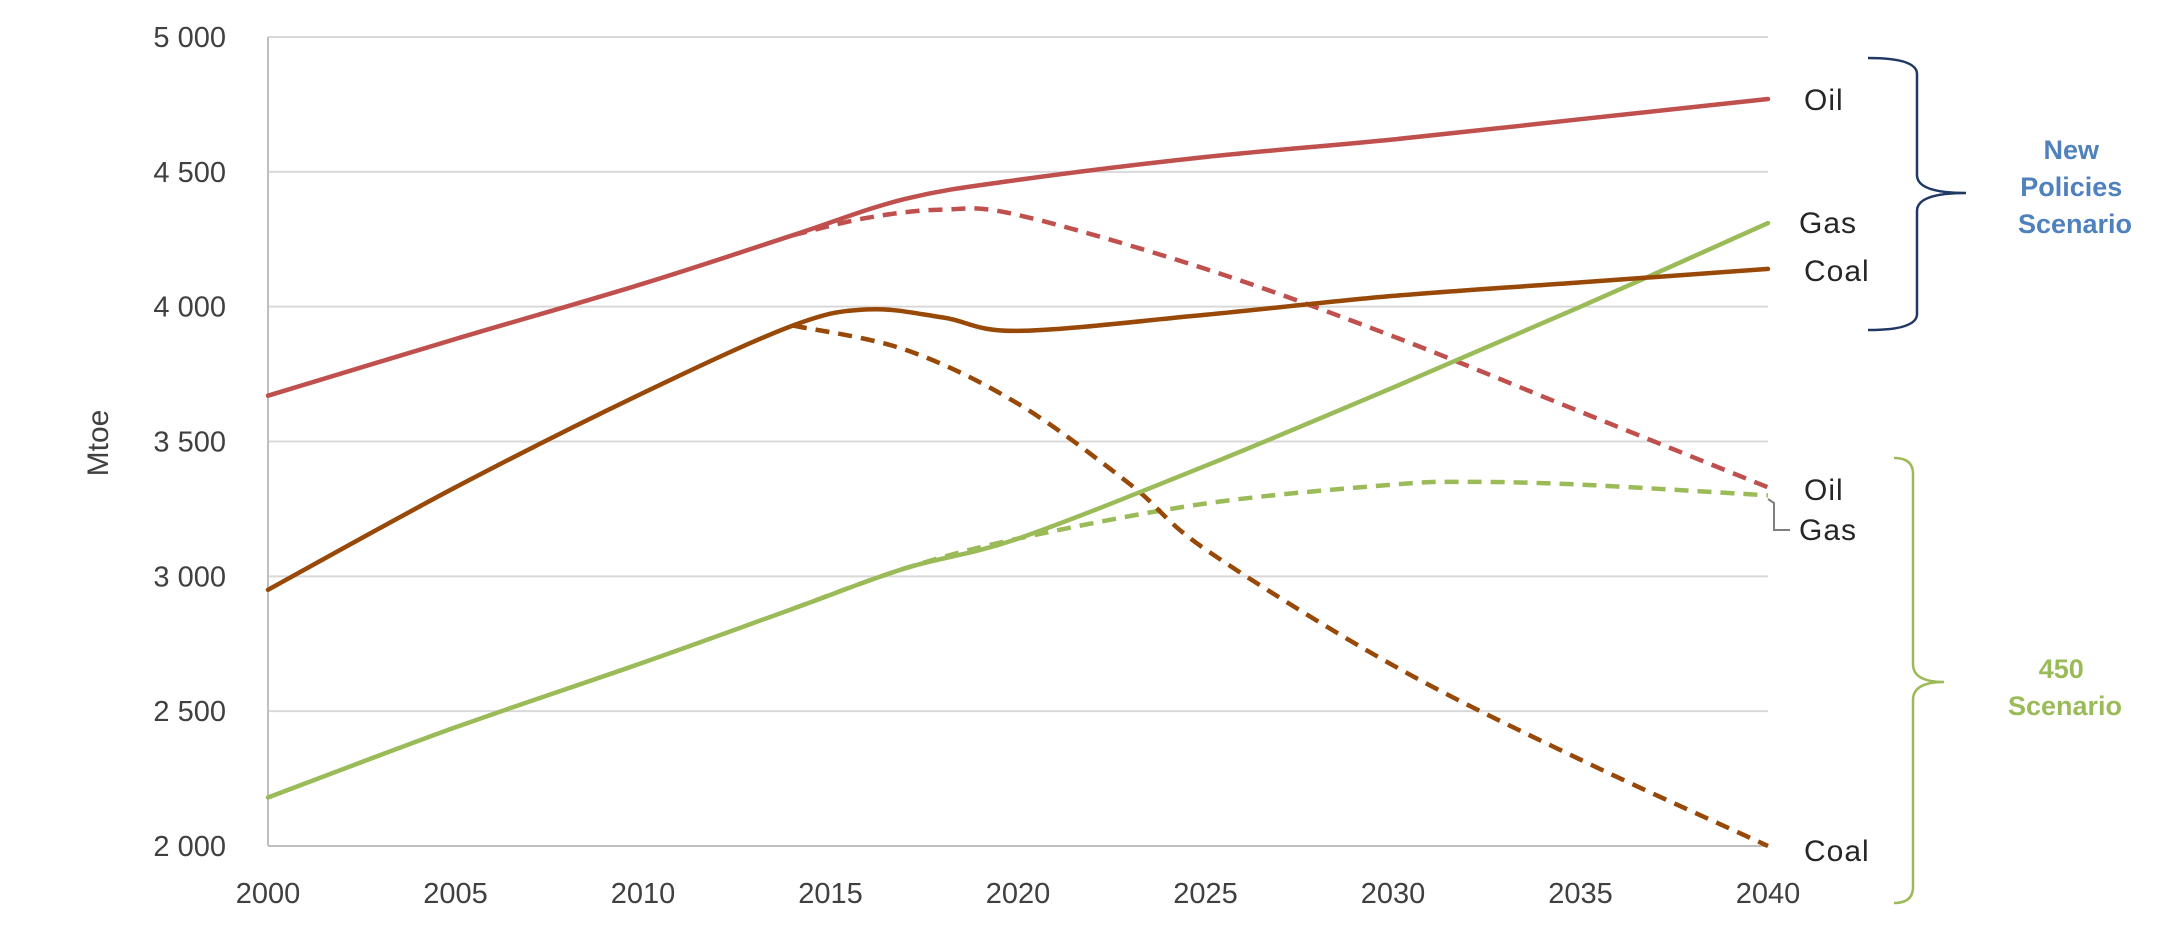 This screenshot has width=2159, height=932. I want to click on x-tick-label: 2020, so click(1018, 894).